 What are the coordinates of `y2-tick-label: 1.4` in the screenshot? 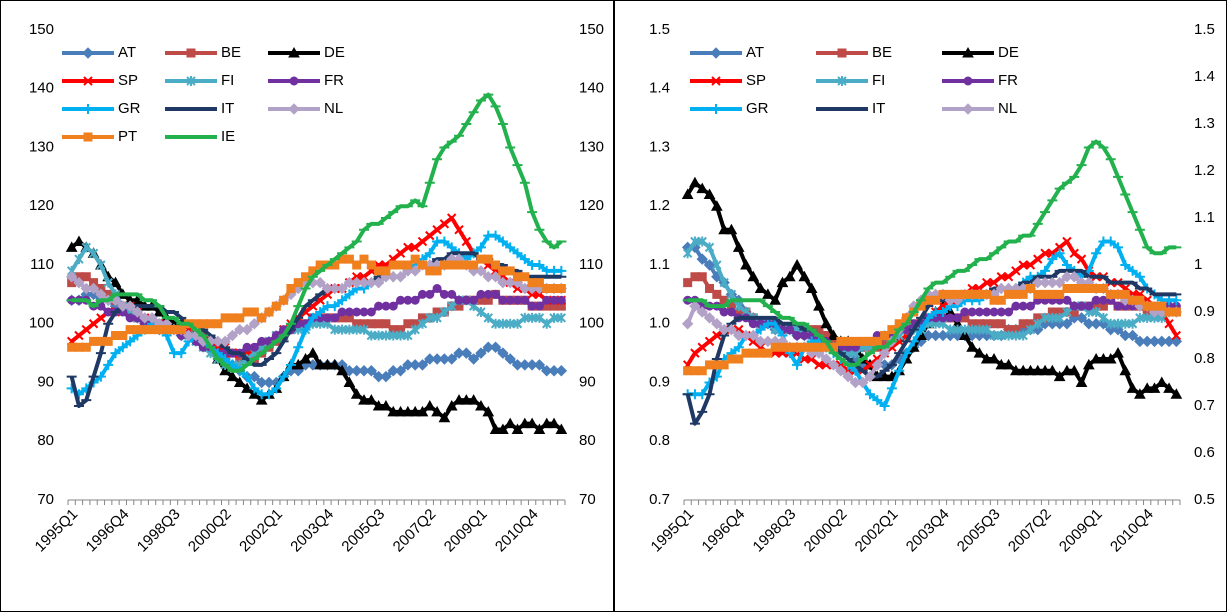 It's located at (1204, 76).